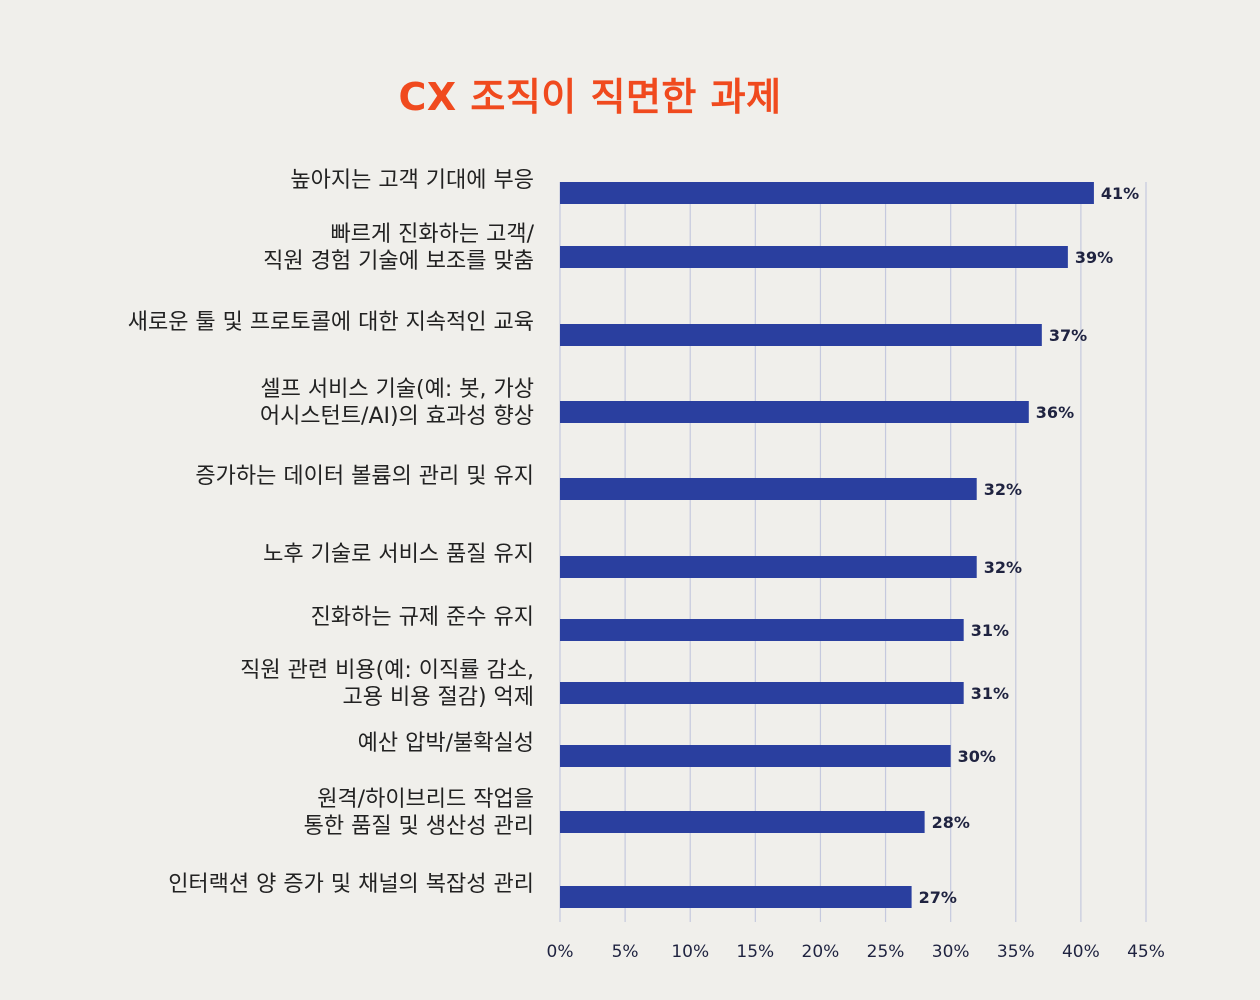 The height and width of the screenshot is (1000, 1260). Describe the element at coordinates (397, 389) in the screenshot. I see `category-label: 셀프 서비스 기술(예: 봇, 가상` at that location.